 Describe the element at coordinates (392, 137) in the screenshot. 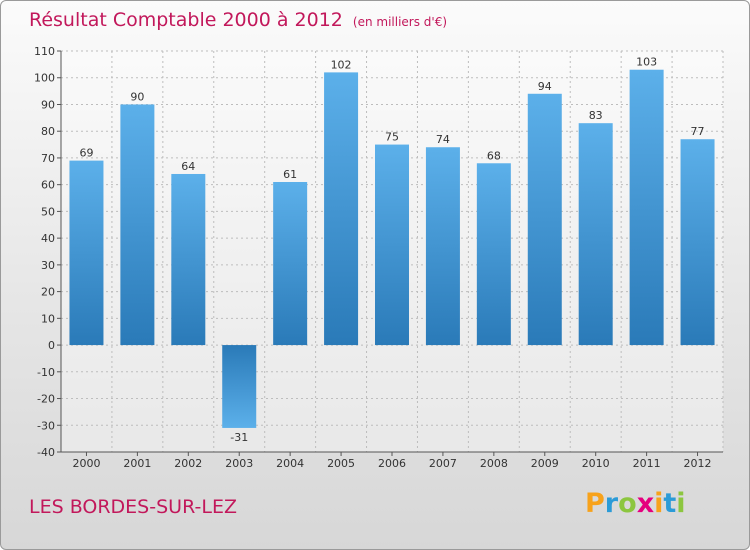

I see `data-label-2006: 75` at that location.